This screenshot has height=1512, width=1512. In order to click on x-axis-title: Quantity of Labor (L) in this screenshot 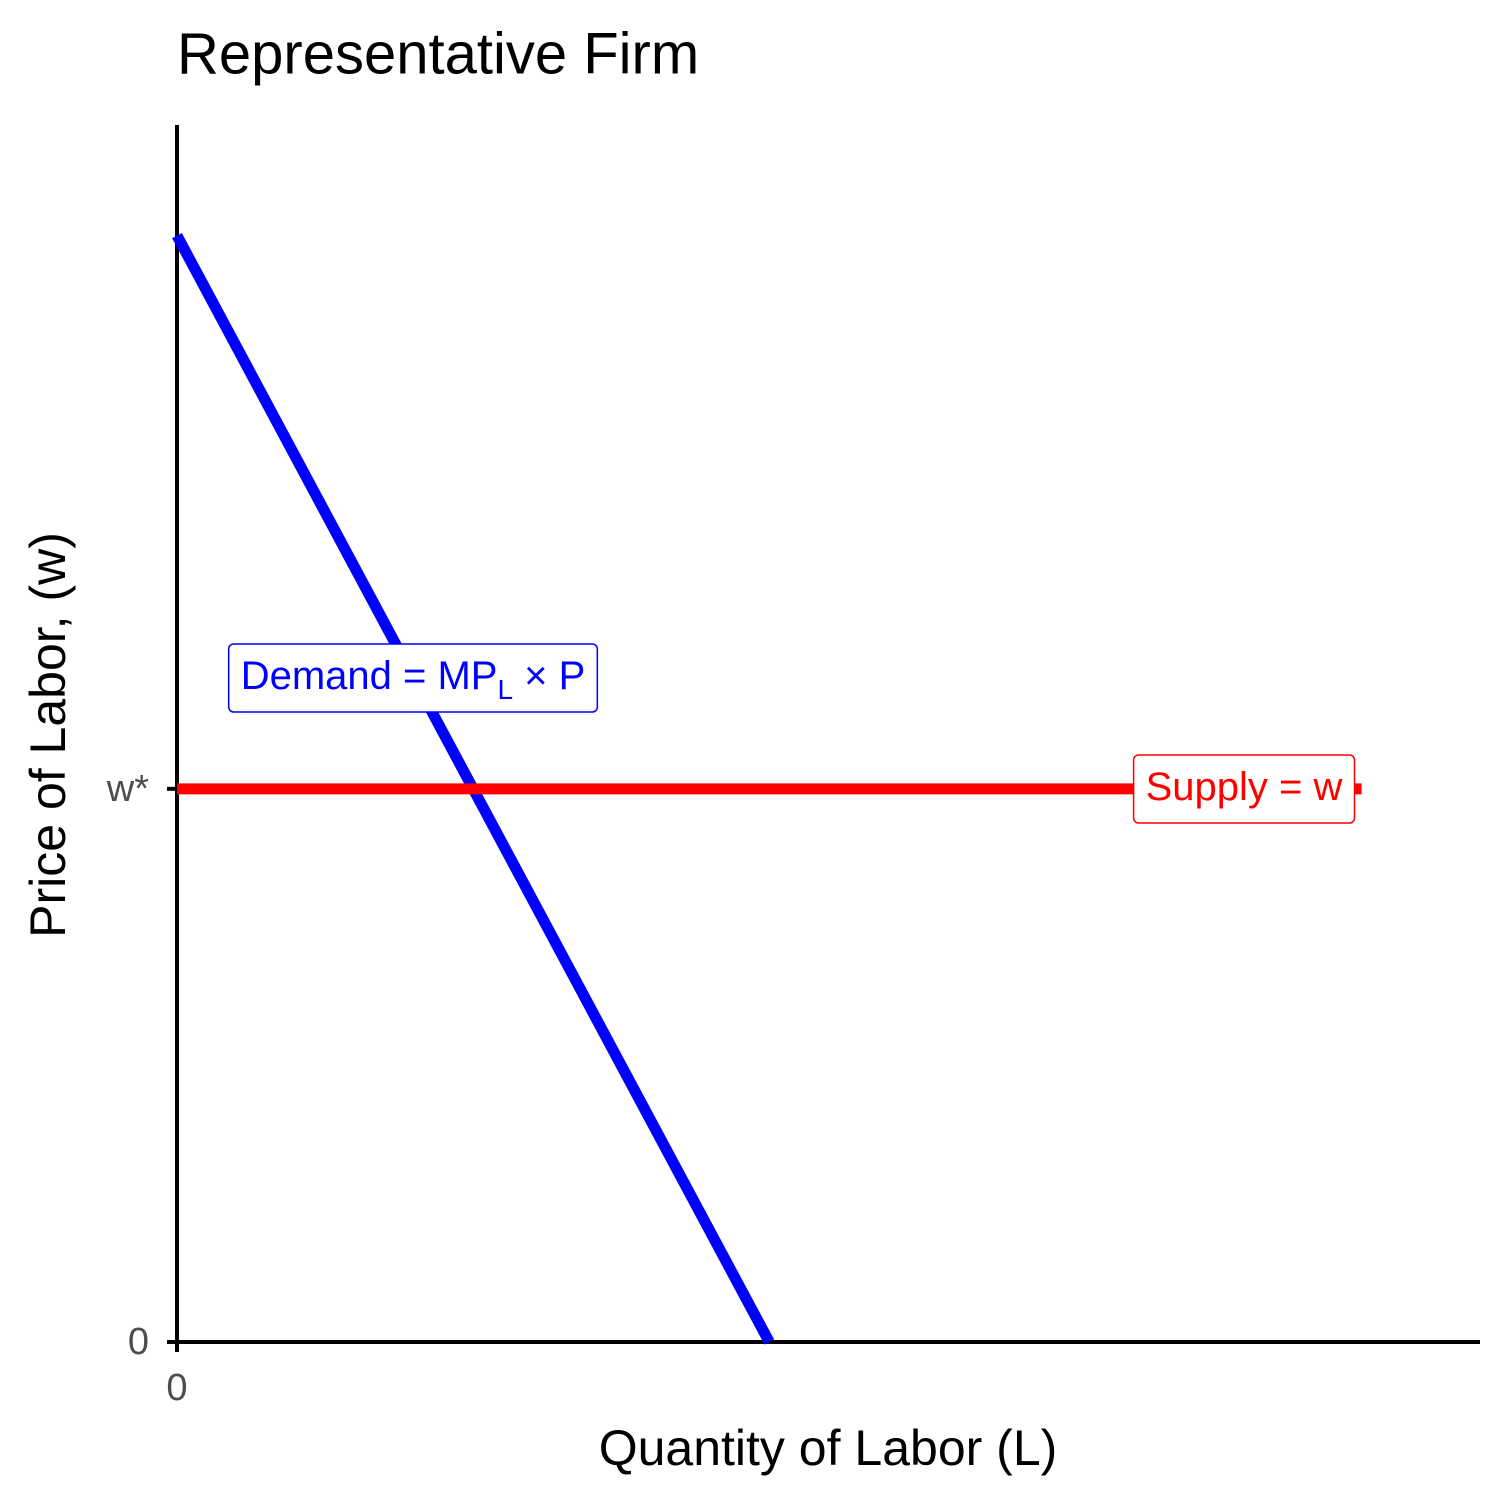, I will do `click(828, 1448)`.